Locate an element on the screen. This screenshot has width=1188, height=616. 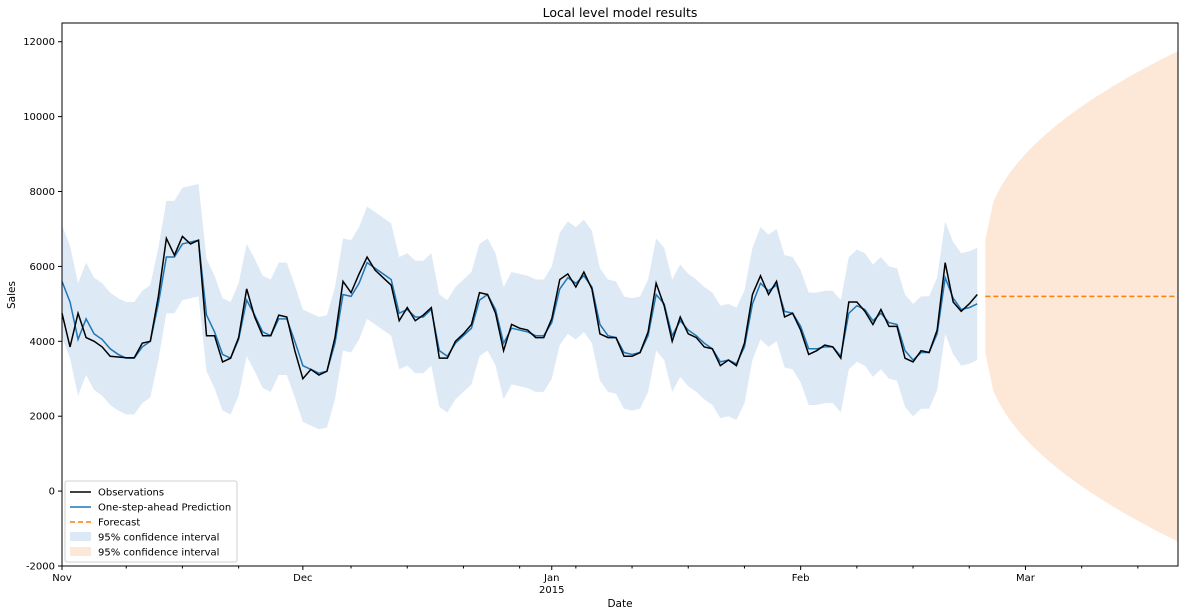
y-tick-label: 0 is located at coordinates (52, 492).